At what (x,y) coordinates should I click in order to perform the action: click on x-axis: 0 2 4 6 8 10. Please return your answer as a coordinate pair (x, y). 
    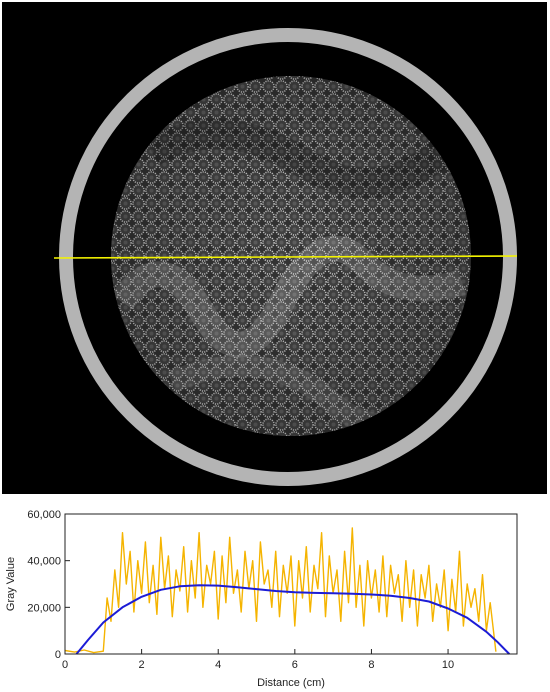
    Looking at the image, I should click on (258, 660).